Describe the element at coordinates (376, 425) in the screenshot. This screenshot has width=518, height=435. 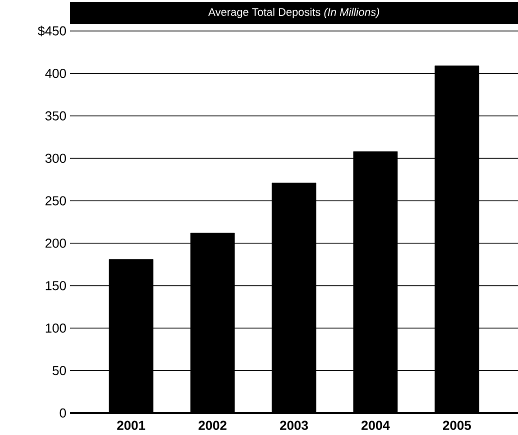
I see `x-tick-label: 2004` at that location.